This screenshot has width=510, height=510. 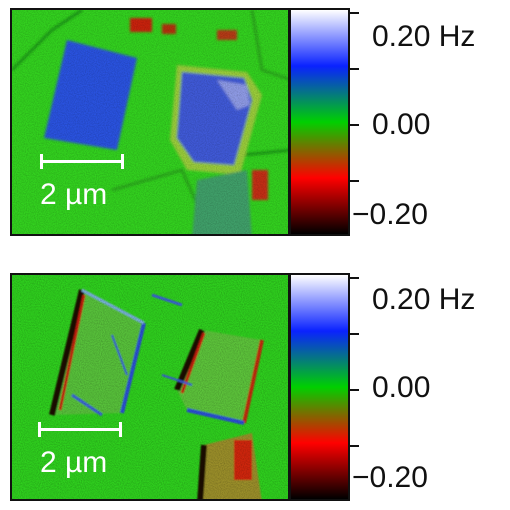 What do you see at coordinates (82, 161) in the screenshot?
I see `scale-bar-top` at bounding box center [82, 161].